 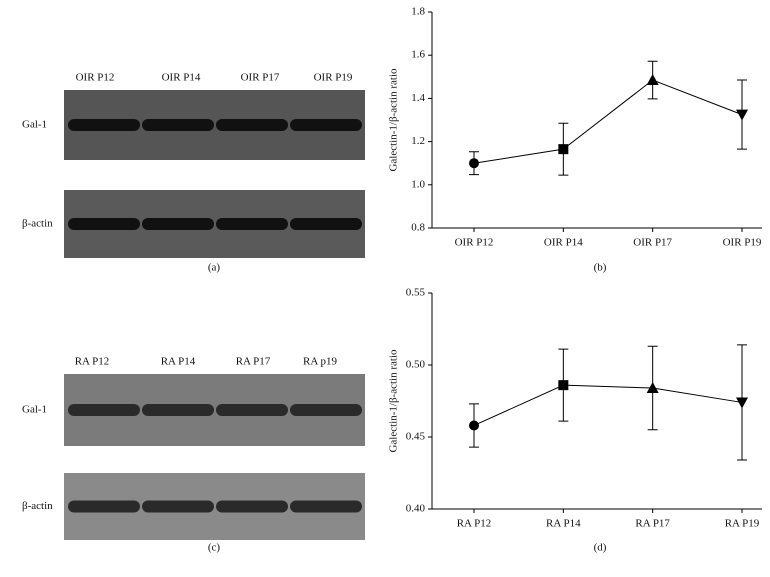 I want to click on y-tick-label: 0.40, so click(x=416, y=509).